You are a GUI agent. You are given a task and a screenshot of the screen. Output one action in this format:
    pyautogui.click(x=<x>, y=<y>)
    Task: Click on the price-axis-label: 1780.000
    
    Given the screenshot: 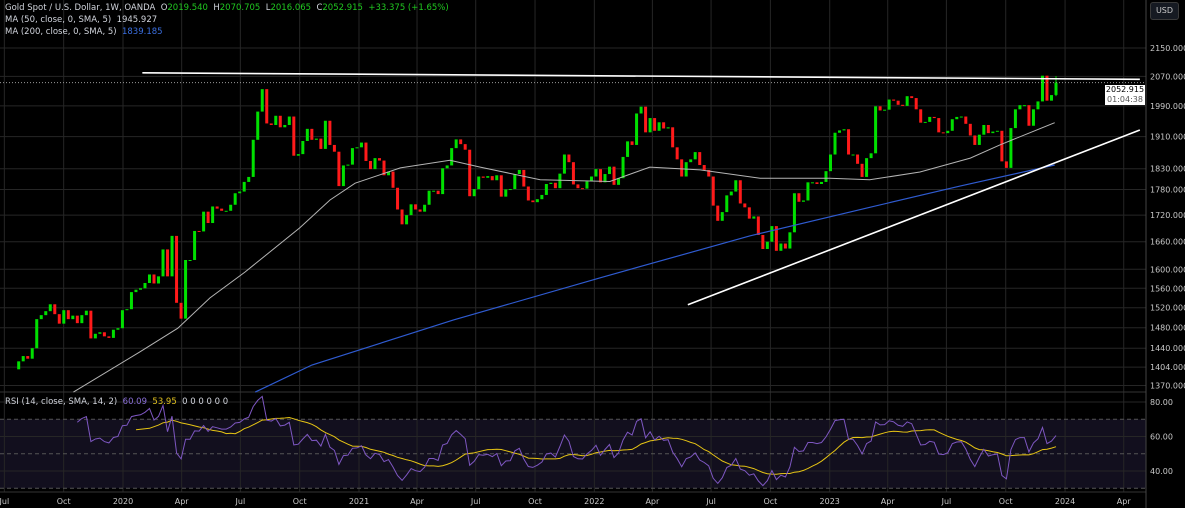 What is the action you would take?
    pyautogui.click(x=1167, y=189)
    